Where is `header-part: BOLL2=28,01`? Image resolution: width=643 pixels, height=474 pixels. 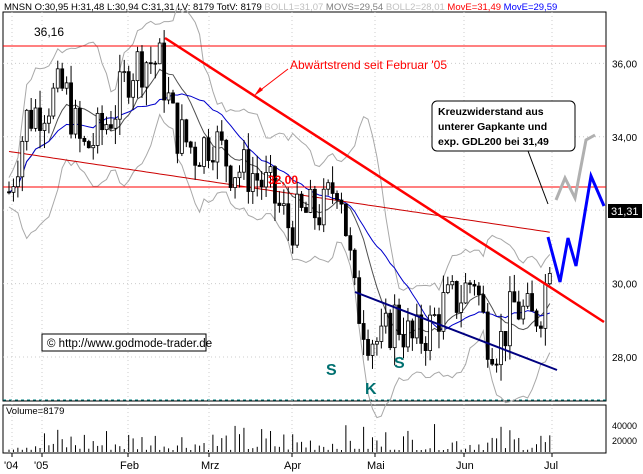
header-part: BOLL2=28,01 is located at coordinates (414, 7).